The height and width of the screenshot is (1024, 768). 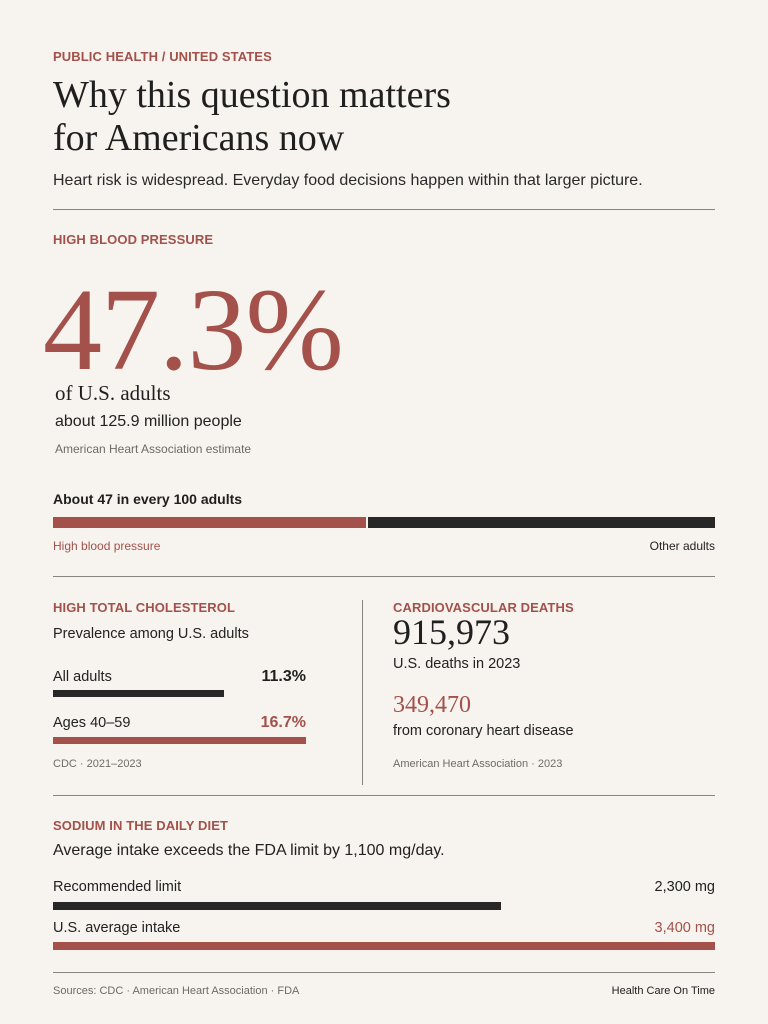 What do you see at coordinates (384, 946) in the screenshot?
I see `sodium-bar-intake` at bounding box center [384, 946].